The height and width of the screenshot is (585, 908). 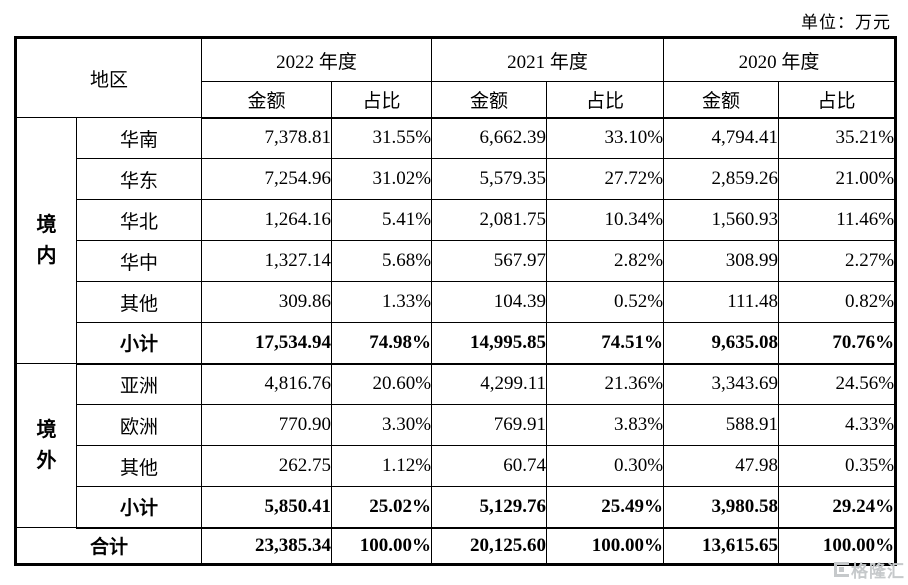 I want to click on amount-cell: 4,794.41, so click(x=721, y=138).